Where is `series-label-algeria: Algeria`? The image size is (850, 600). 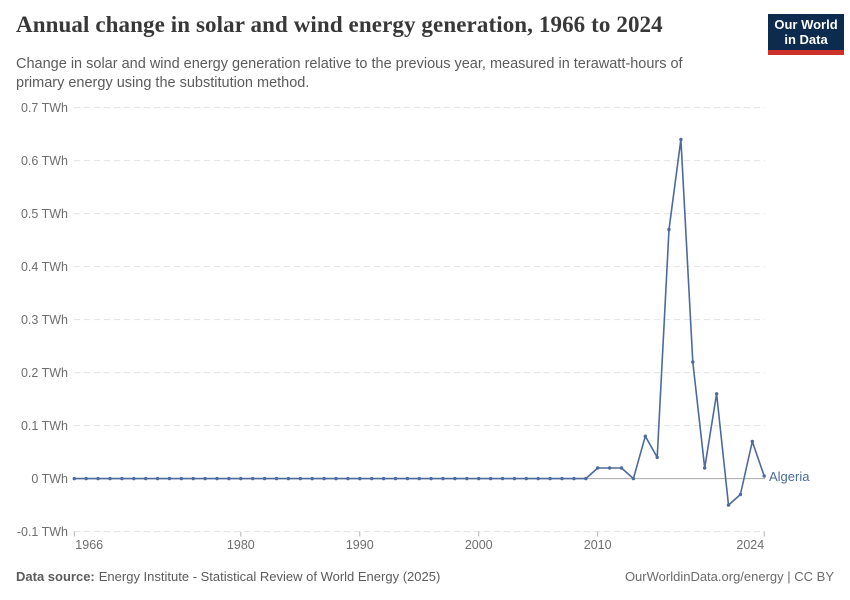 series-label-algeria: Algeria is located at coordinates (789, 476).